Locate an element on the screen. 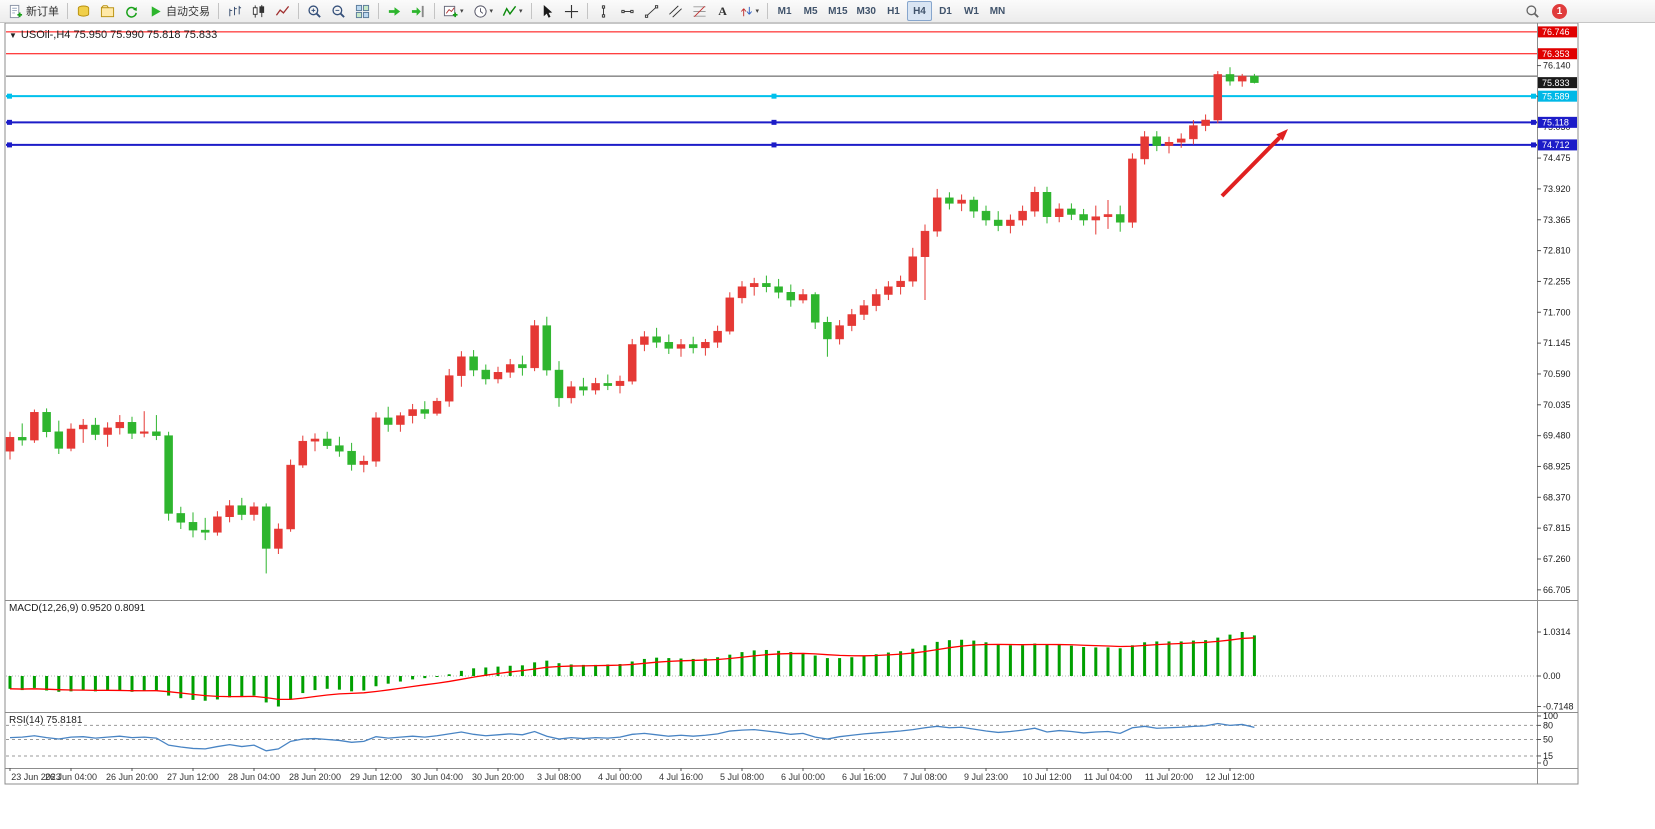 This screenshot has height=829, width=1655. new-order-button: 新订单 is located at coordinates (33, 11).